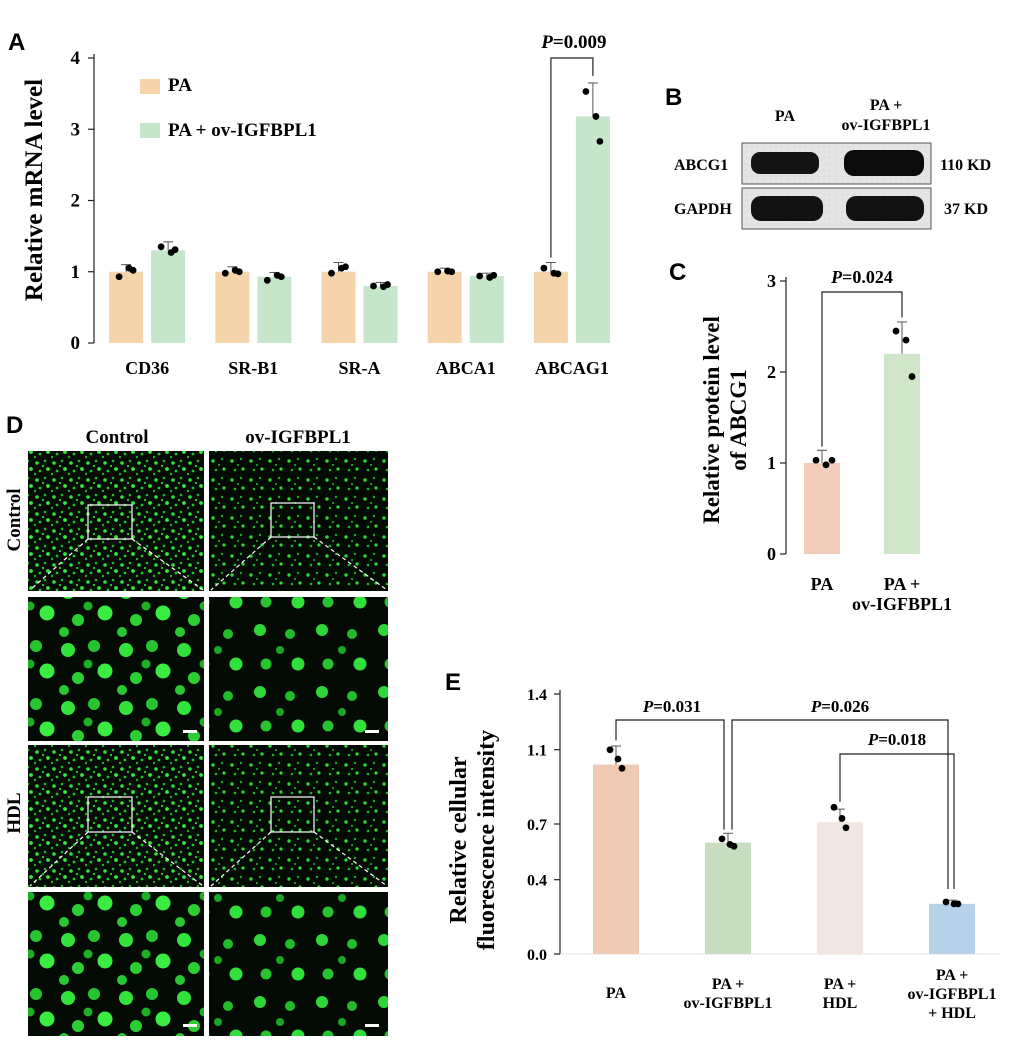 The height and width of the screenshot is (1041, 1020). What do you see at coordinates (537, 881) in the screenshot?
I see `y-tick-label: 0.4` at bounding box center [537, 881].